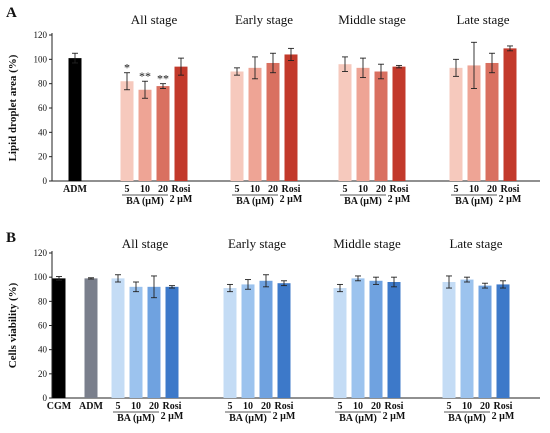 This screenshot has height=433, width=550. What do you see at coordinates (136, 342) in the screenshot?
I see `panel-b-group-1-10-bar` at bounding box center [136, 342].